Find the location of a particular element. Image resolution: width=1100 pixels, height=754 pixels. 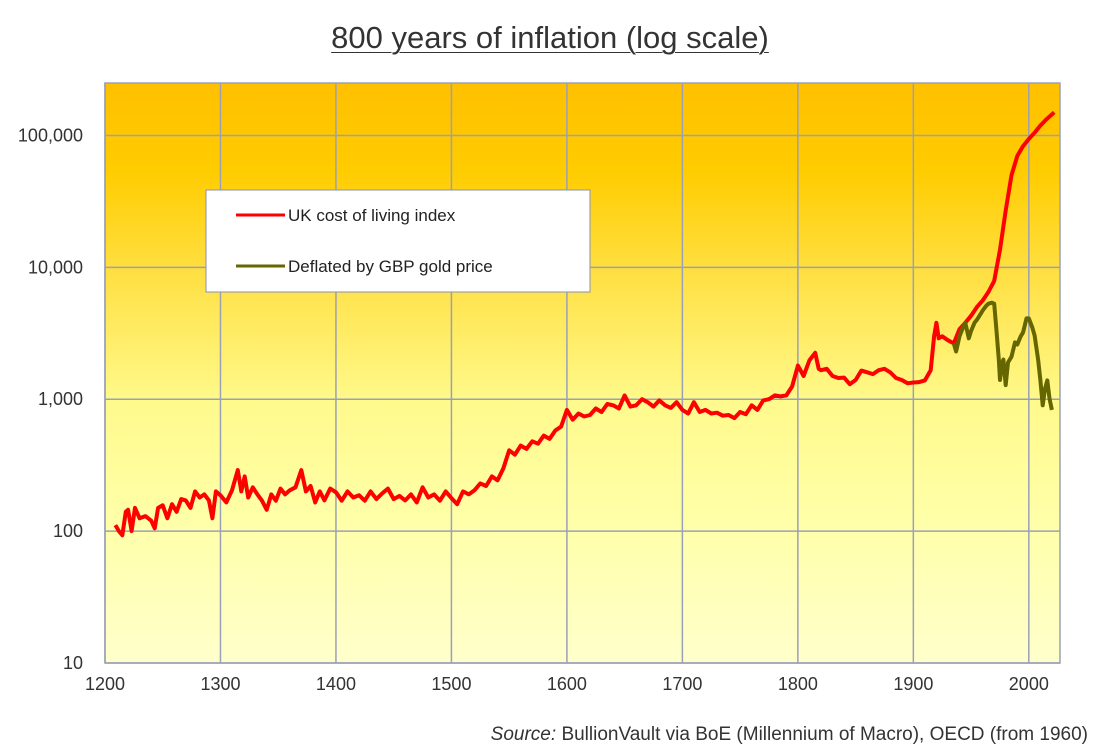

chart-title: 800 years of inflation (log scale) is located at coordinates (550, 37).